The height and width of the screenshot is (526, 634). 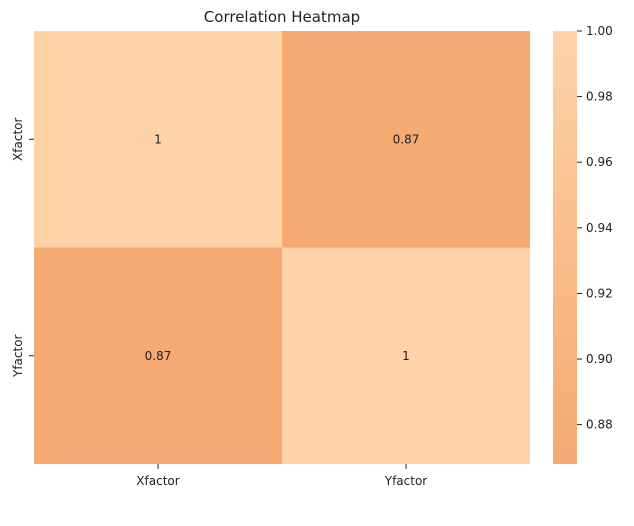 What do you see at coordinates (599, 359) in the screenshot?
I see `colorbar-tick-label: 0.90` at bounding box center [599, 359].